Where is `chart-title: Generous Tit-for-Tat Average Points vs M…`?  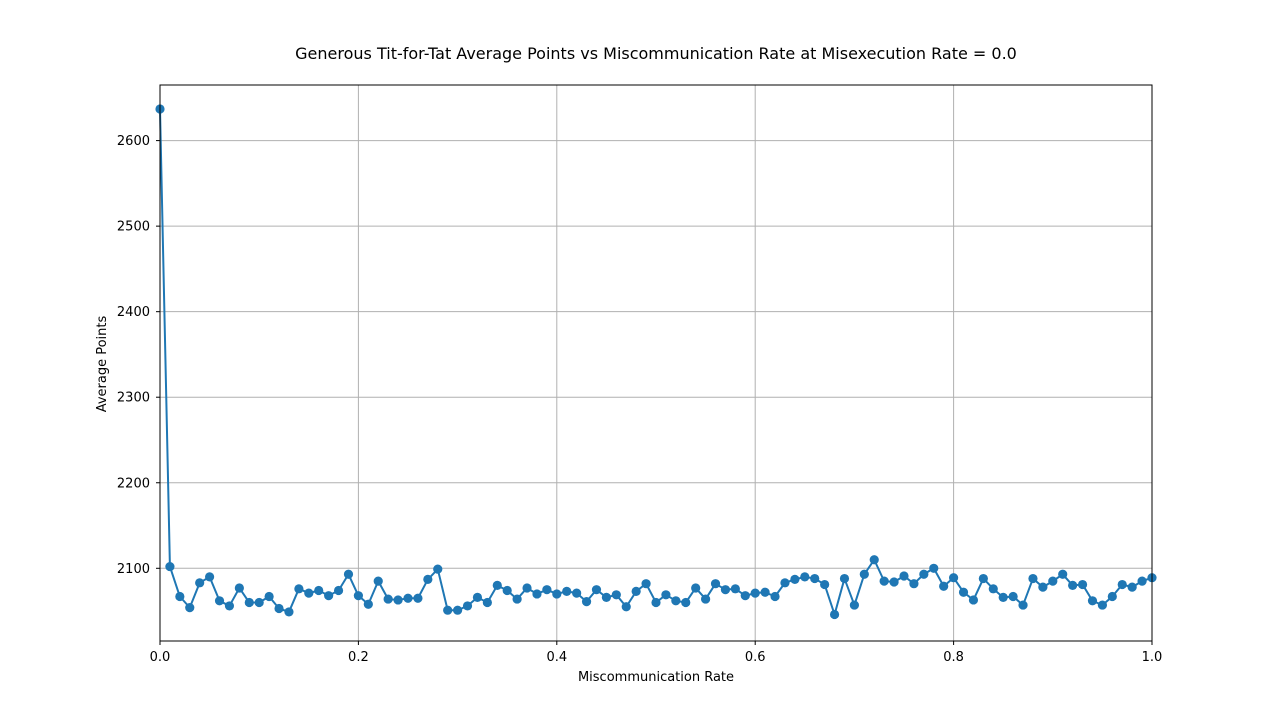 chart-title: Generous Tit-for-Tat Average Points vs M… is located at coordinates (656, 53).